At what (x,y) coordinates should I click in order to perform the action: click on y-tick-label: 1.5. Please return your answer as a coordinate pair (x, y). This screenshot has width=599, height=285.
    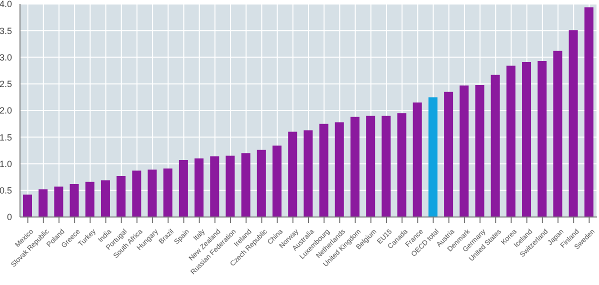
    Looking at the image, I should click on (6, 137).